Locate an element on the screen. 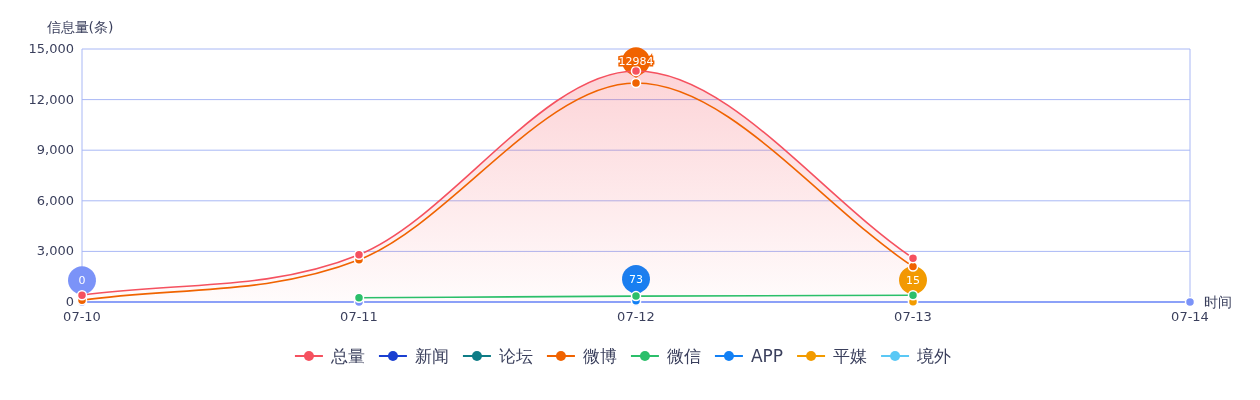  annotation: 15 is located at coordinates (913, 280).